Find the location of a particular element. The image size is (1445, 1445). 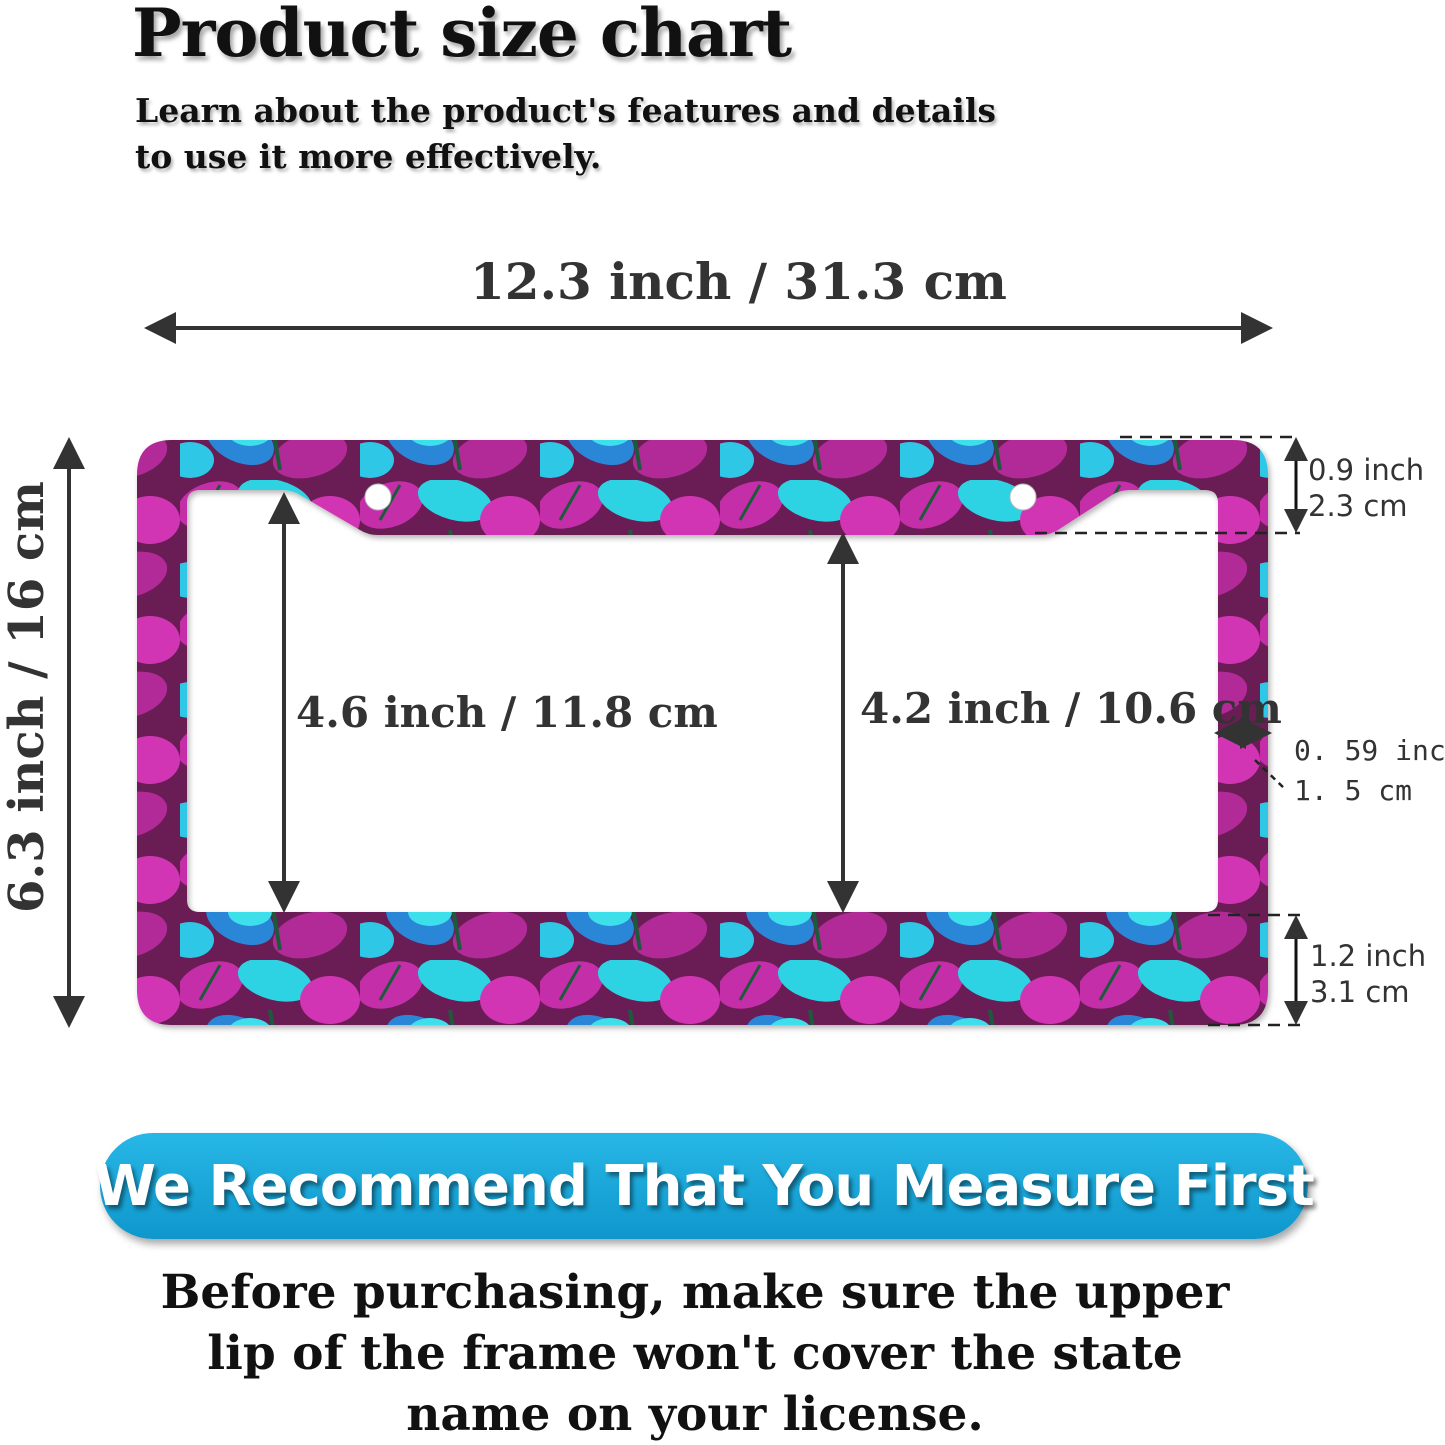

side-border-inch: 0. 59 inch is located at coordinates (1369, 750).